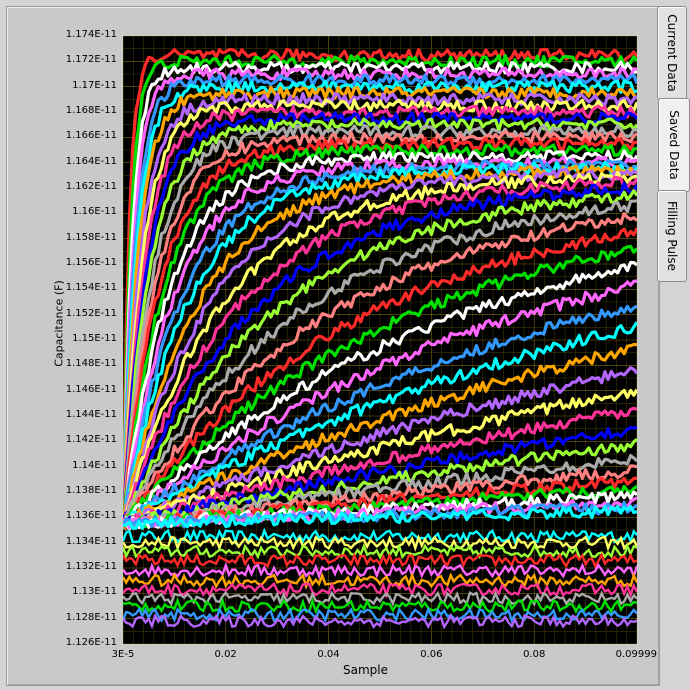  Describe the element at coordinates (91, 186) in the screenshot. I see `y-tick-label: 1.162E-11` at that location.